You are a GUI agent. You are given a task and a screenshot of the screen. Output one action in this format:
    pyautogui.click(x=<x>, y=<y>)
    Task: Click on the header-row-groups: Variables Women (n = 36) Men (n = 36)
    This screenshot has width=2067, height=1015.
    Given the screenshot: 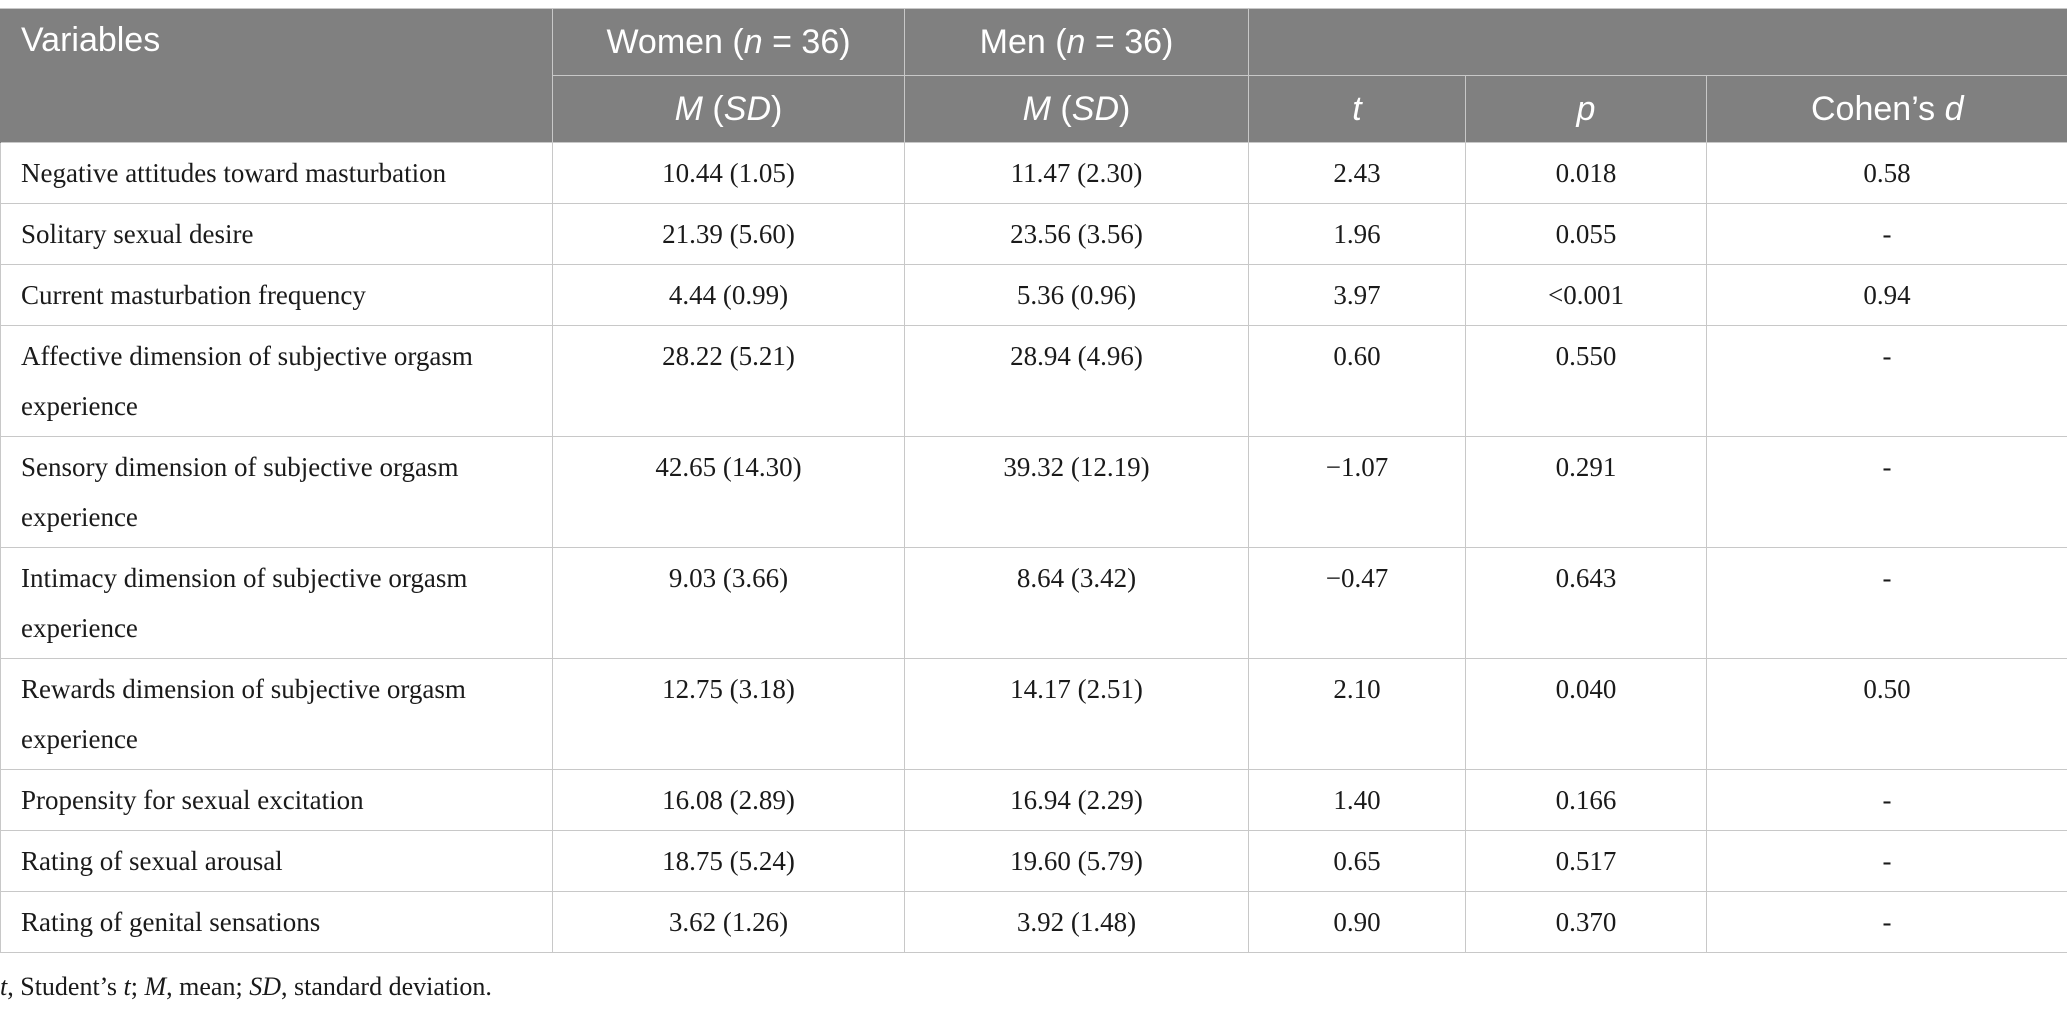 What is the action you would take?
    pyautogui.click(x=1033, y=75)
    